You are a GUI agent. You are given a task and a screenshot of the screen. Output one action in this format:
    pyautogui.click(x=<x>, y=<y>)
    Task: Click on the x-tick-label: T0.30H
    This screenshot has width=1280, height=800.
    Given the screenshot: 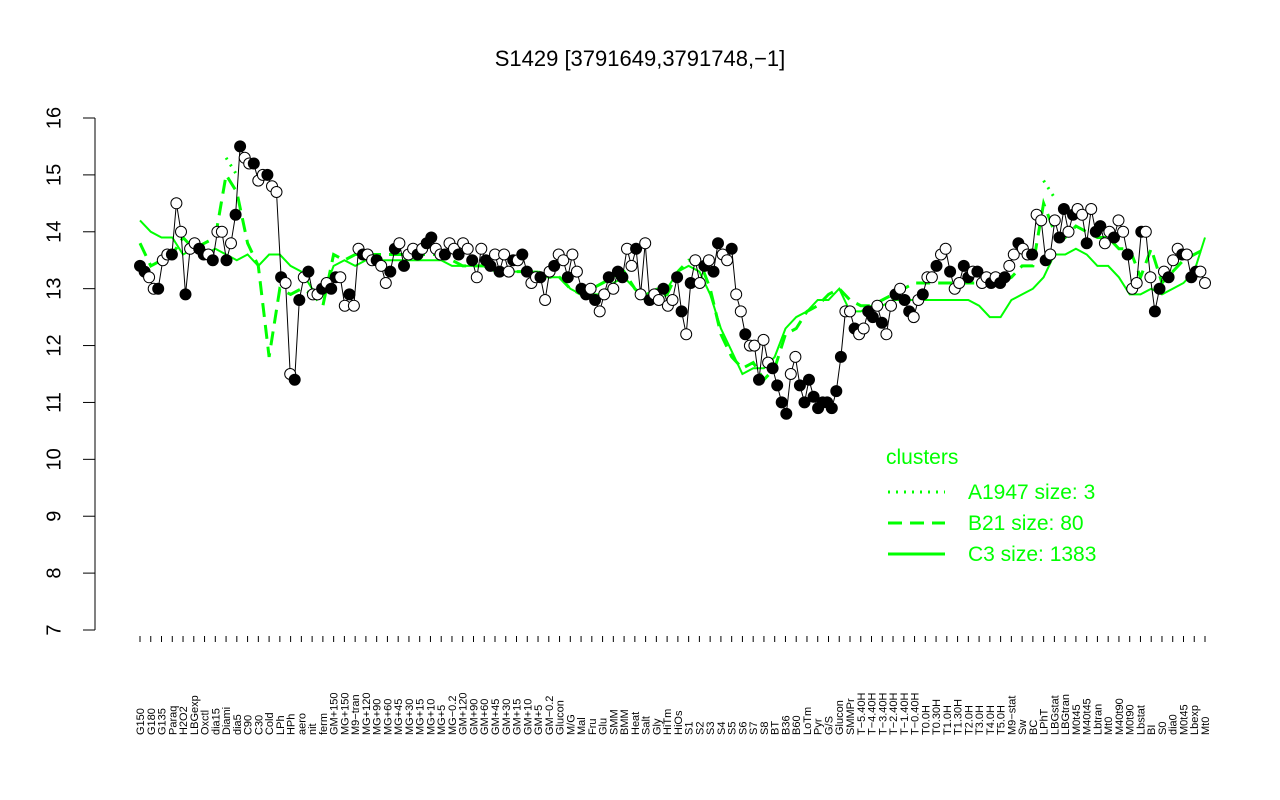 What is the action you would take?
    pyautogui.click(x=937, y=717)
    